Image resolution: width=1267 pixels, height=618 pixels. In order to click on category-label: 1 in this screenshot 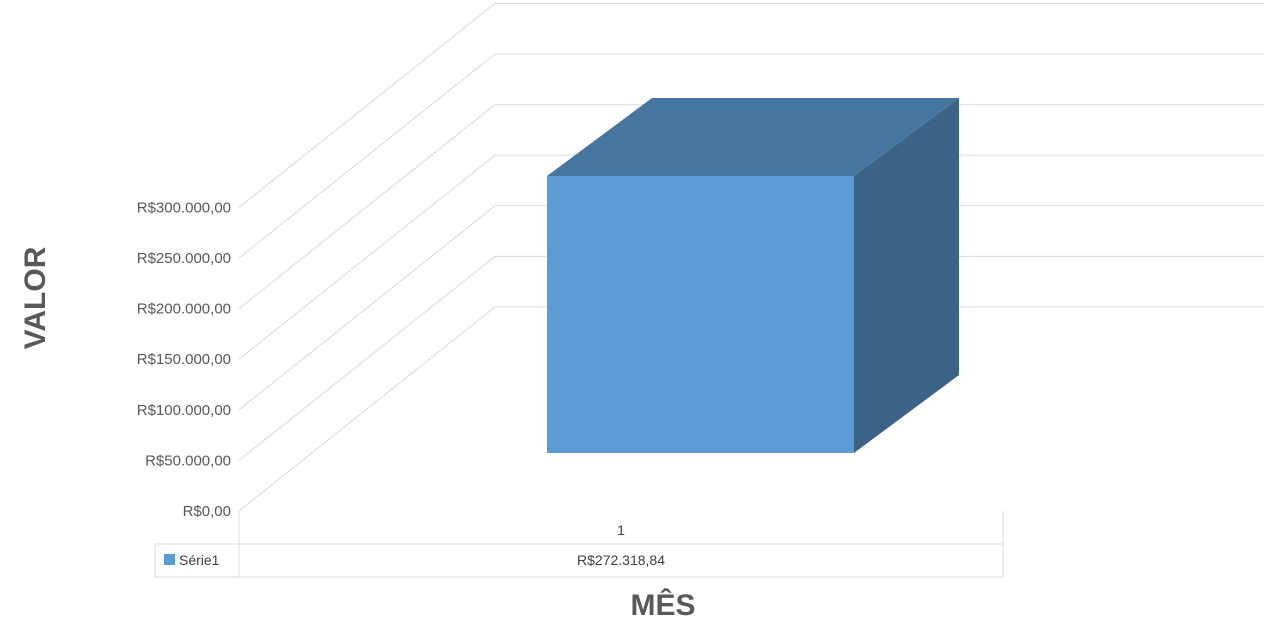, I will do `click(621, 530)`.